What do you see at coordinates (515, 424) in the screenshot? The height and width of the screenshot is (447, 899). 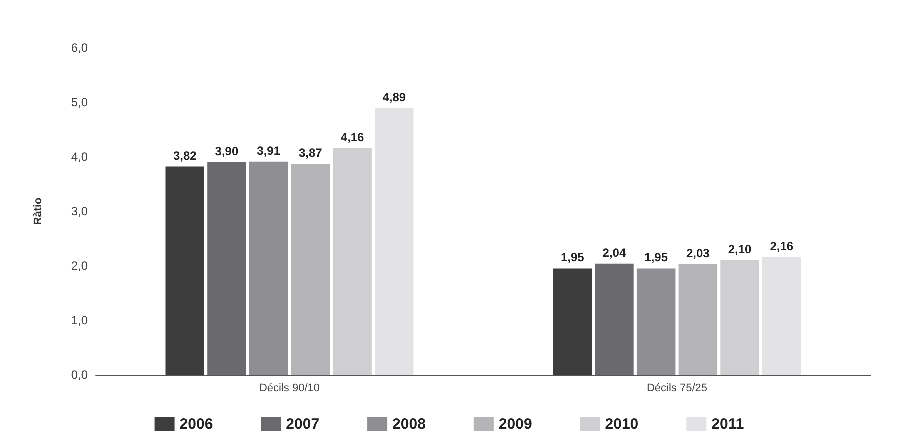 I see `legend-label: 2009` at bounding box center [515, 424].